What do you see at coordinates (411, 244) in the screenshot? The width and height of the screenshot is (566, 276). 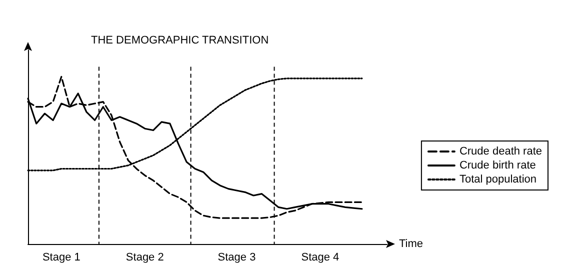 I see `x-axis-title: Time` at bounding box center [411, 244].